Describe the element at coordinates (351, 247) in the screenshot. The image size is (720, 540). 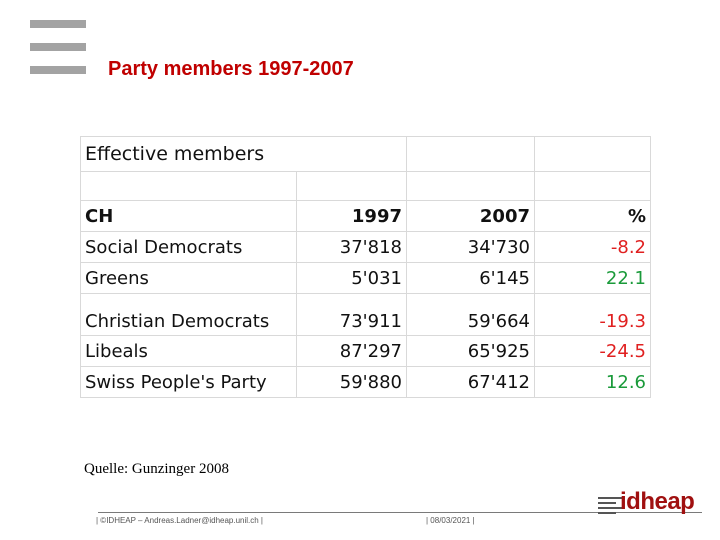
I see `members-1997: 37'818` at that location.